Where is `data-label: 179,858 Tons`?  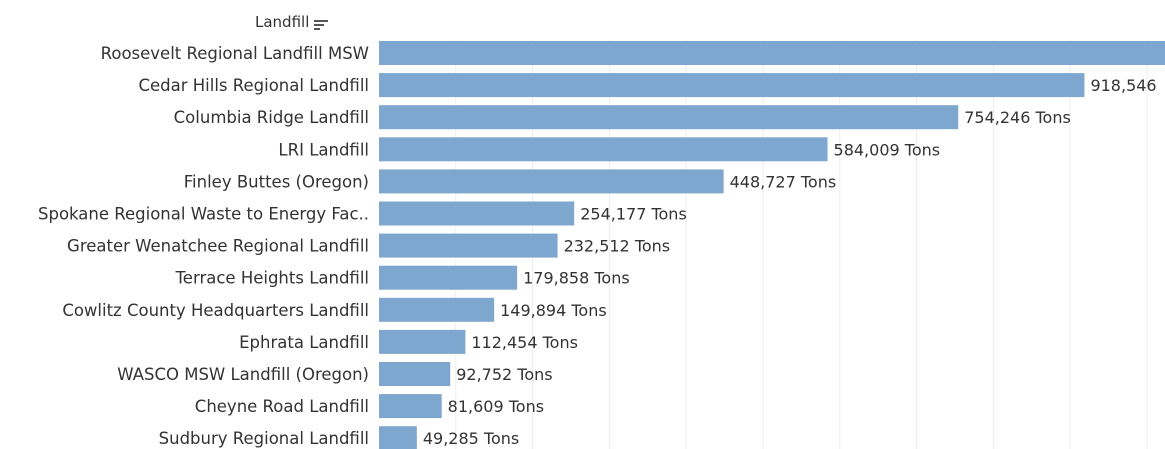
data-label: 179,858 Tons is located at coordinates (576, 278).